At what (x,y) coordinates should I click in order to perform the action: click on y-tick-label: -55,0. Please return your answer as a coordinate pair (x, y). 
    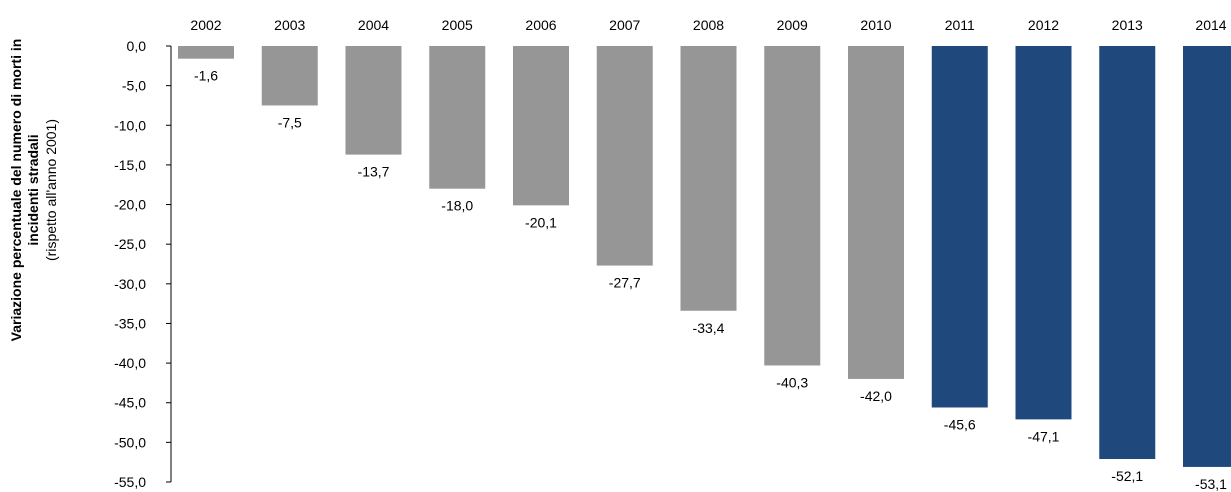
    Looking at the image, I should click on (130, 482).